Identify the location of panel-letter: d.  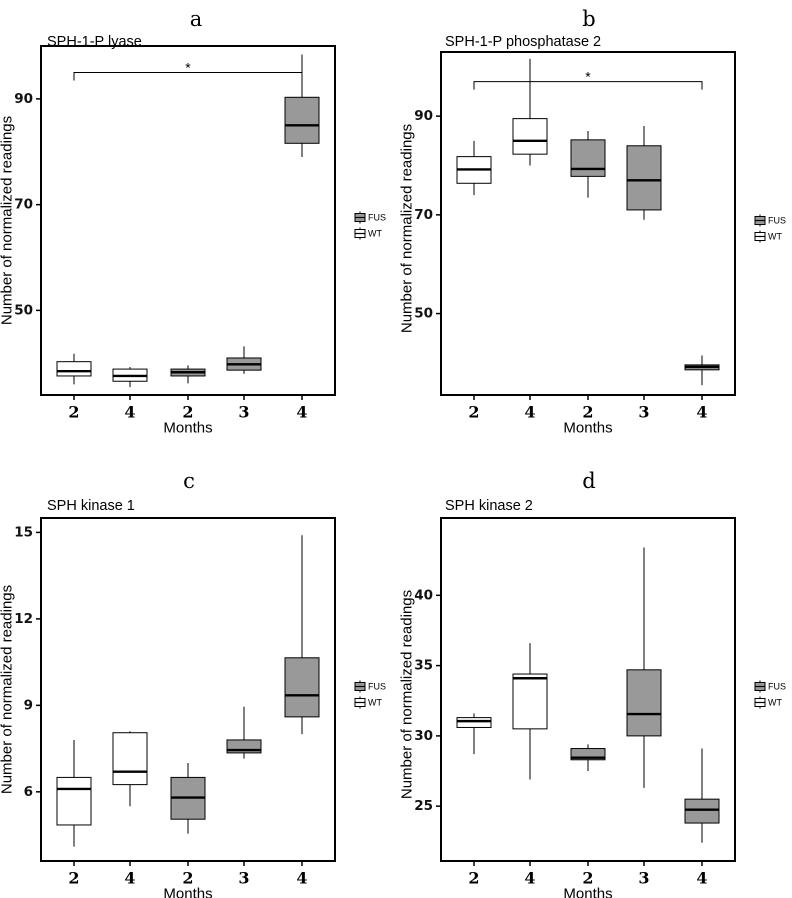
(588, 481).